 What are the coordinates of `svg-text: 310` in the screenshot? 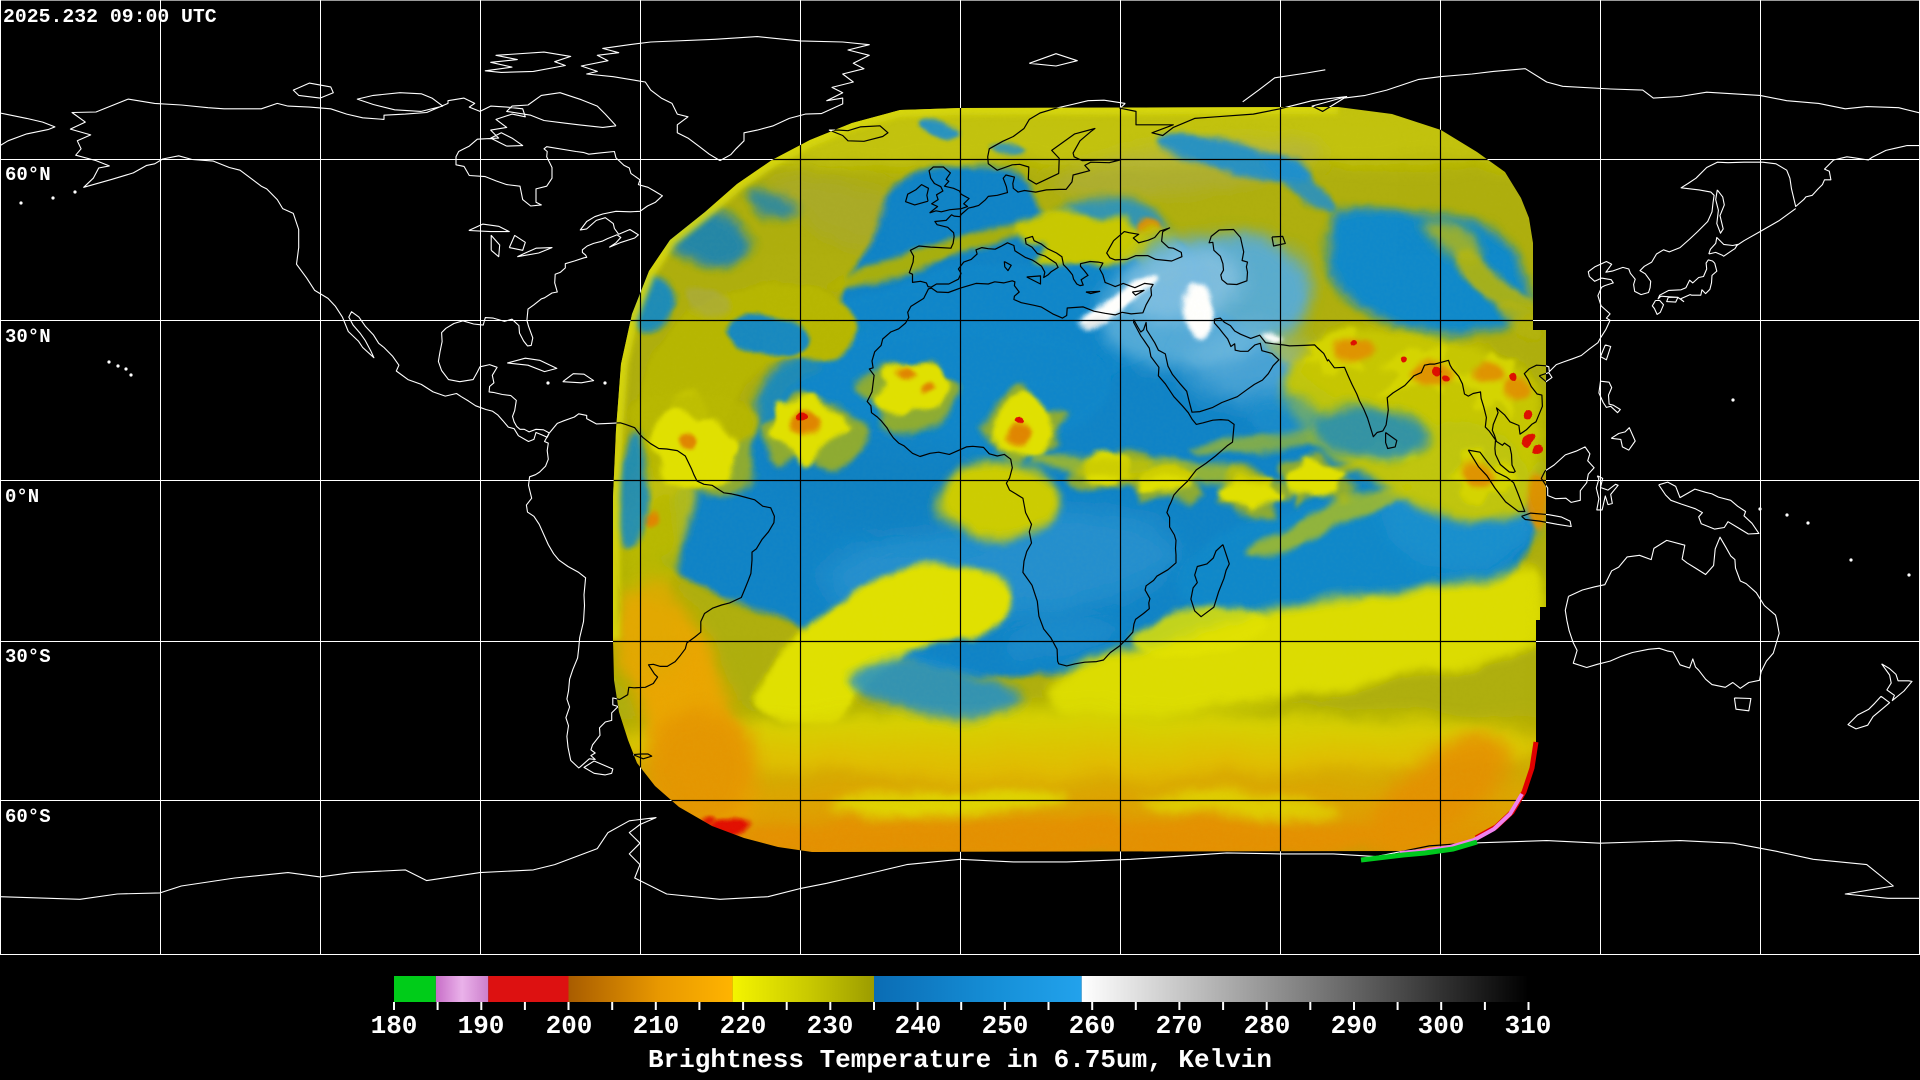 It's located at (1528, 1026).